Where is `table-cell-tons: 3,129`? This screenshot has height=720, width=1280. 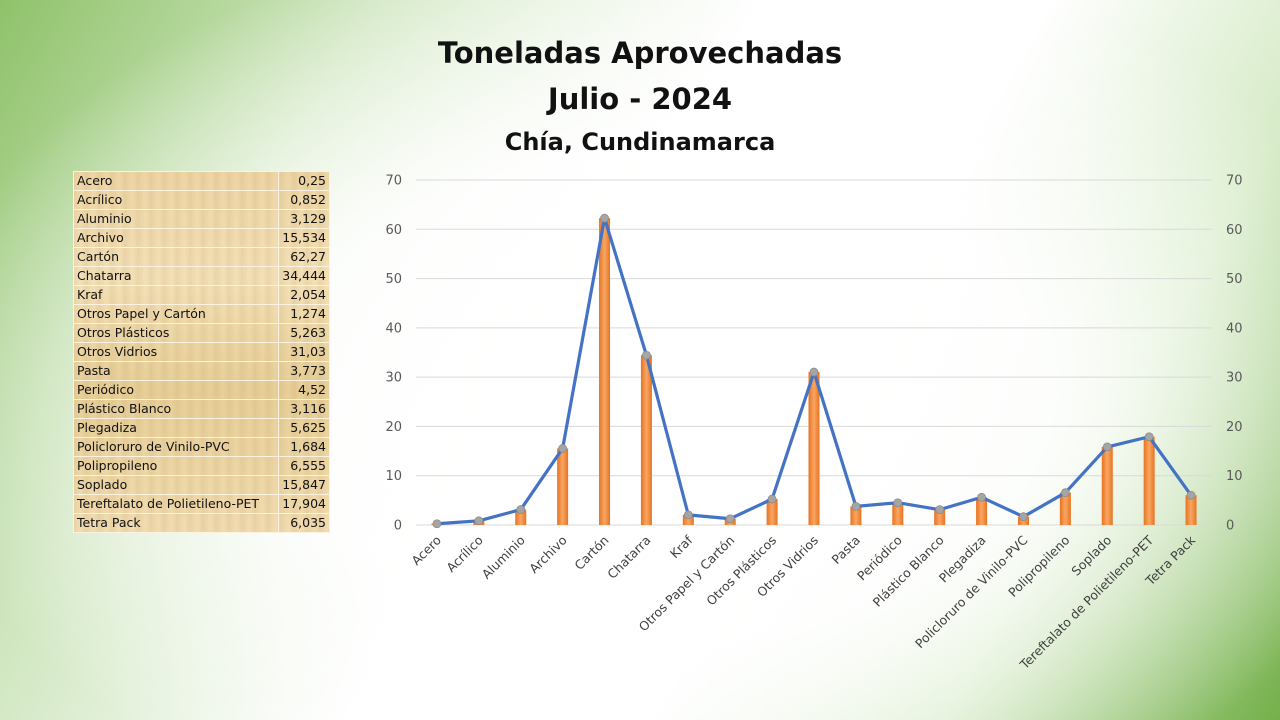
table-cell-tons: 3,129 is located at coordinates (304, 219).